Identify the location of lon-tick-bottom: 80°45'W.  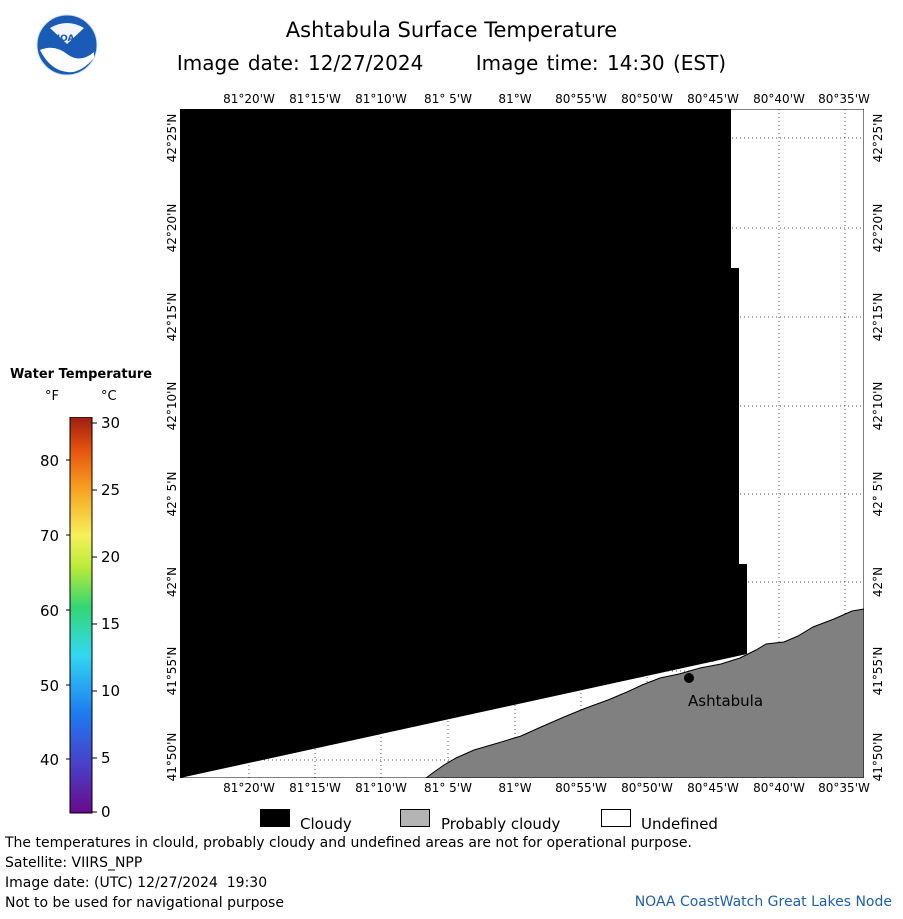
(713, 788).